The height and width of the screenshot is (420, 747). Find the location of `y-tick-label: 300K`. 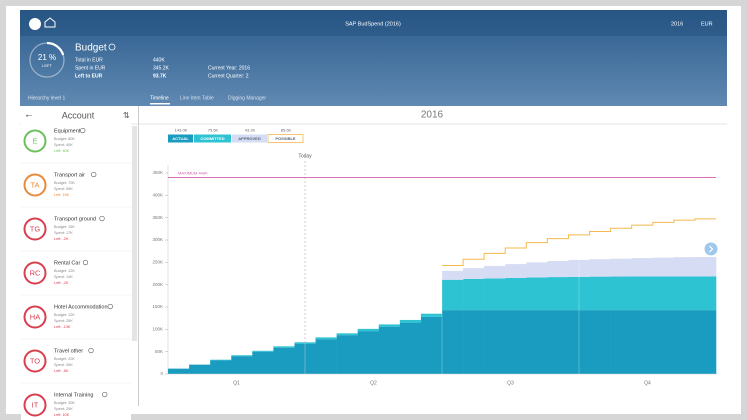

y-tick-label: 300K is located at coordinates (157, 239).